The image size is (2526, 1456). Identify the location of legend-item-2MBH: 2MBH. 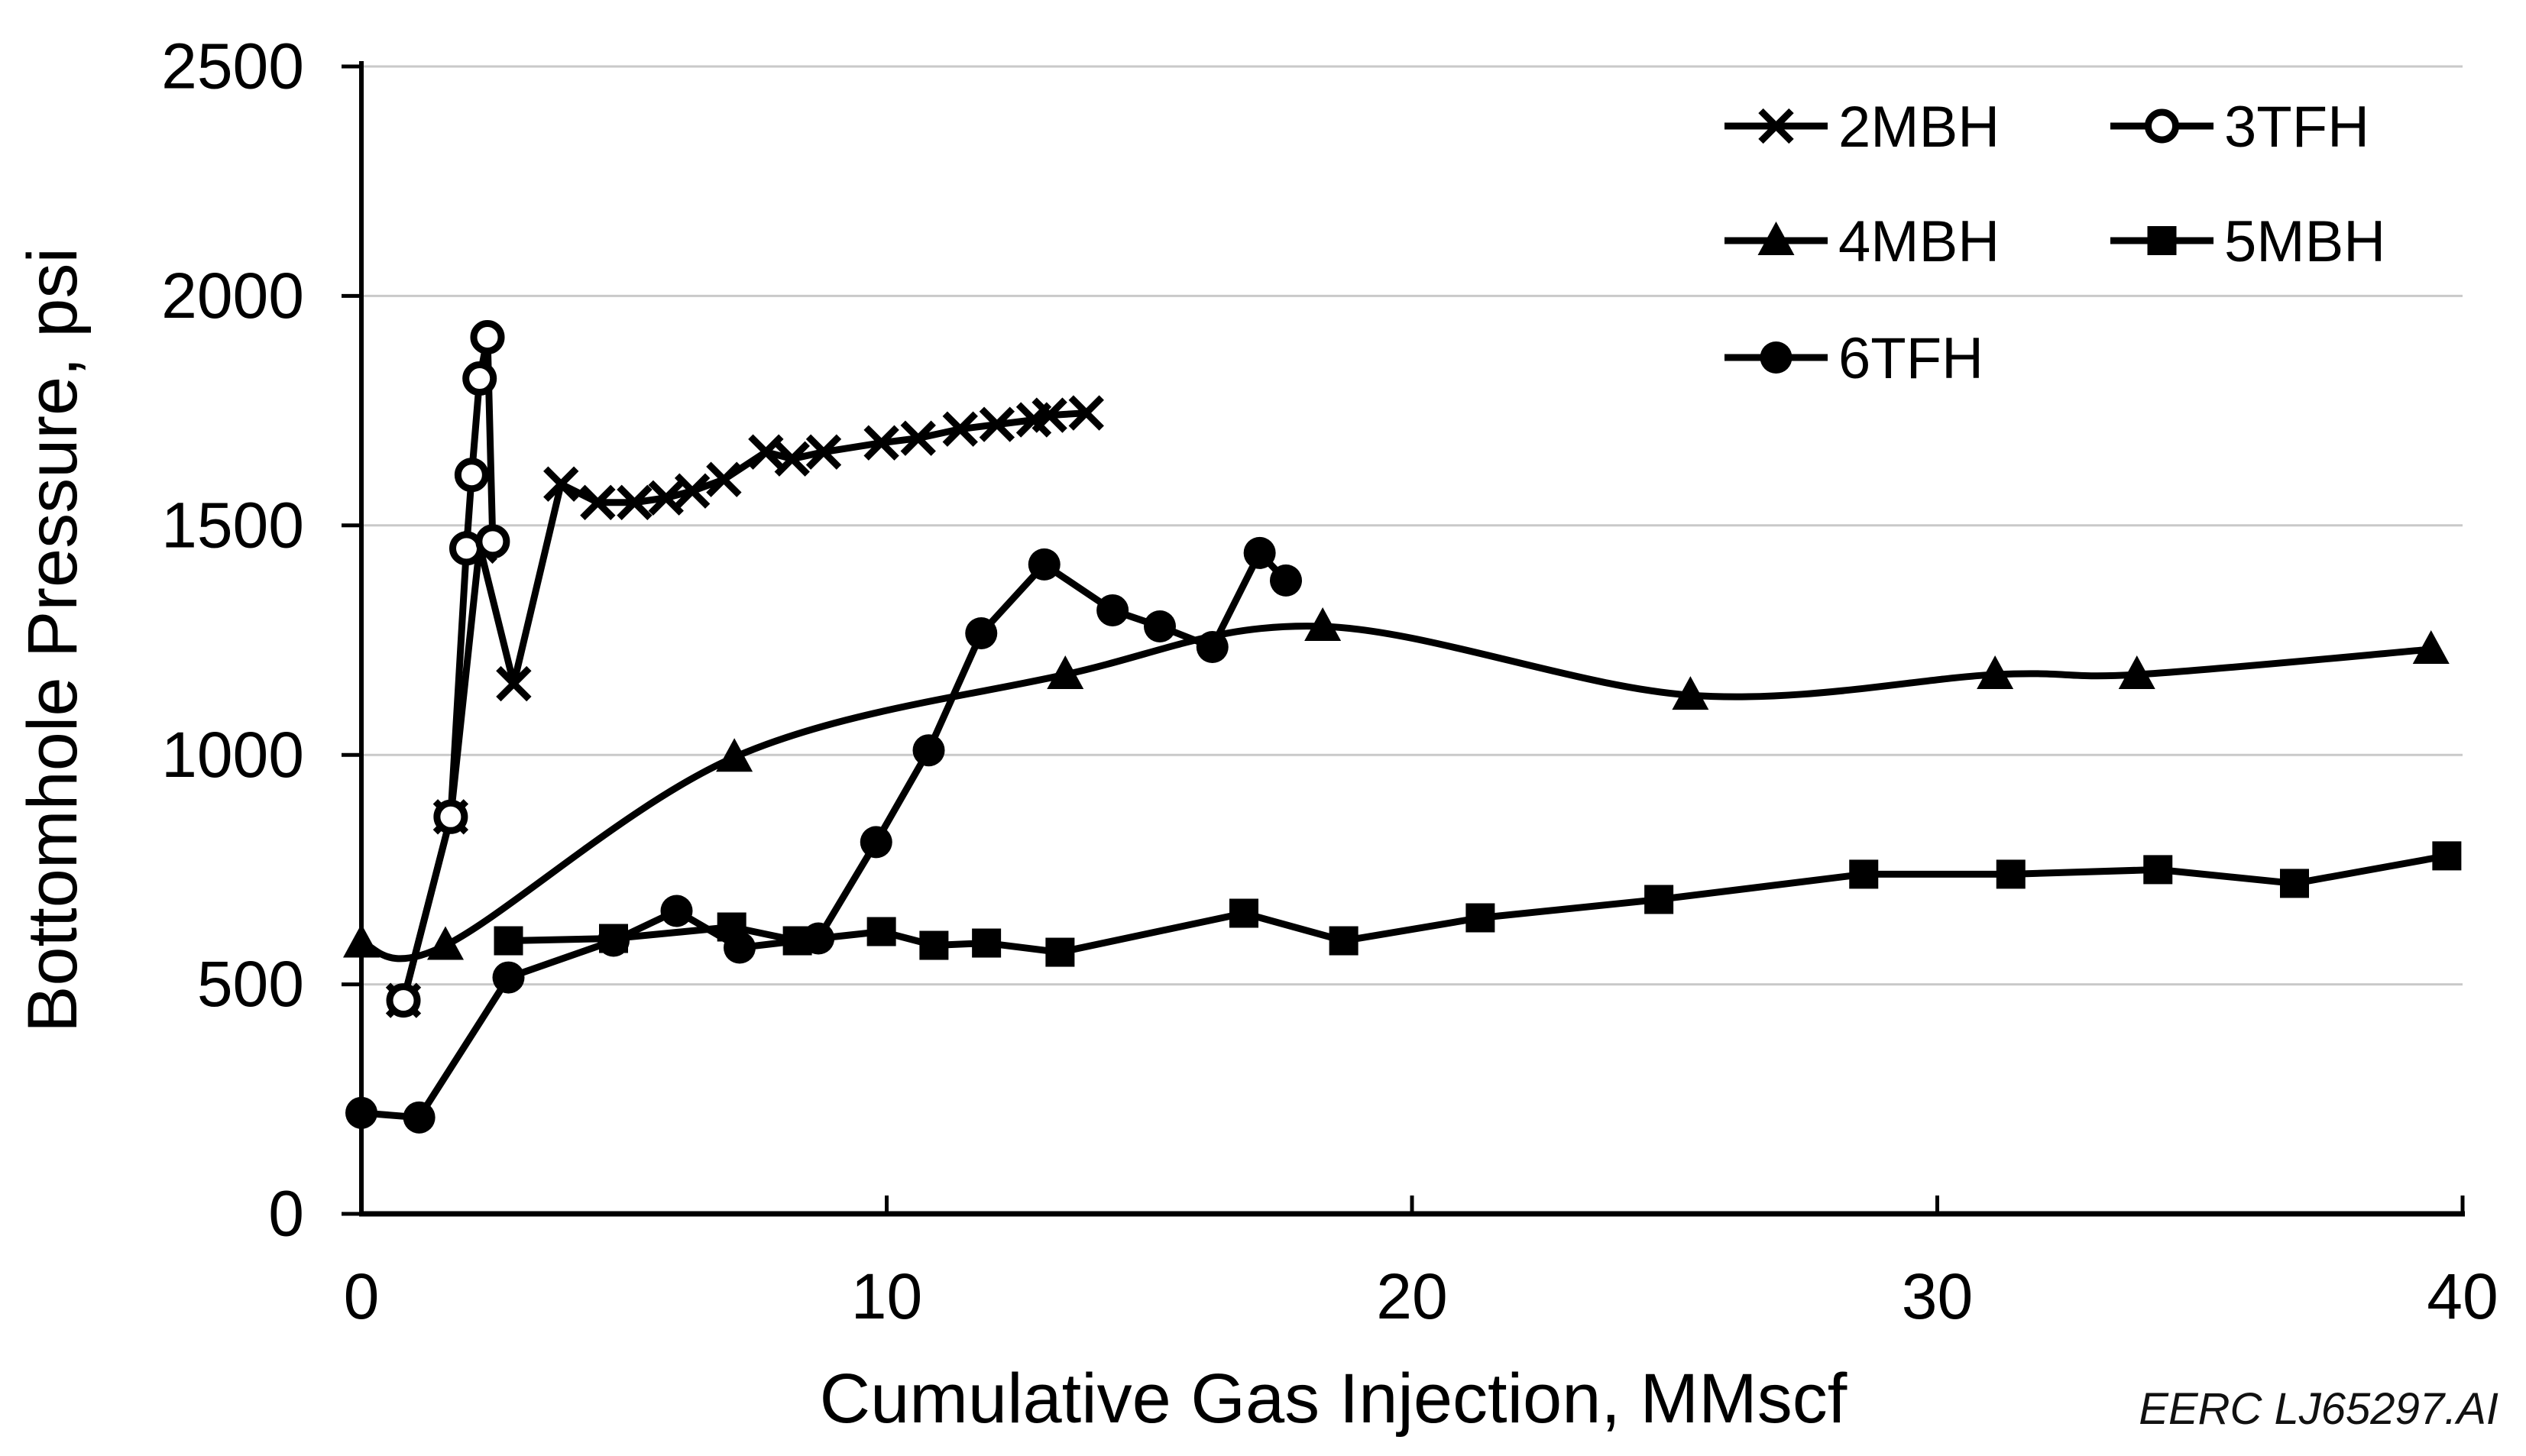
(1862, 128).